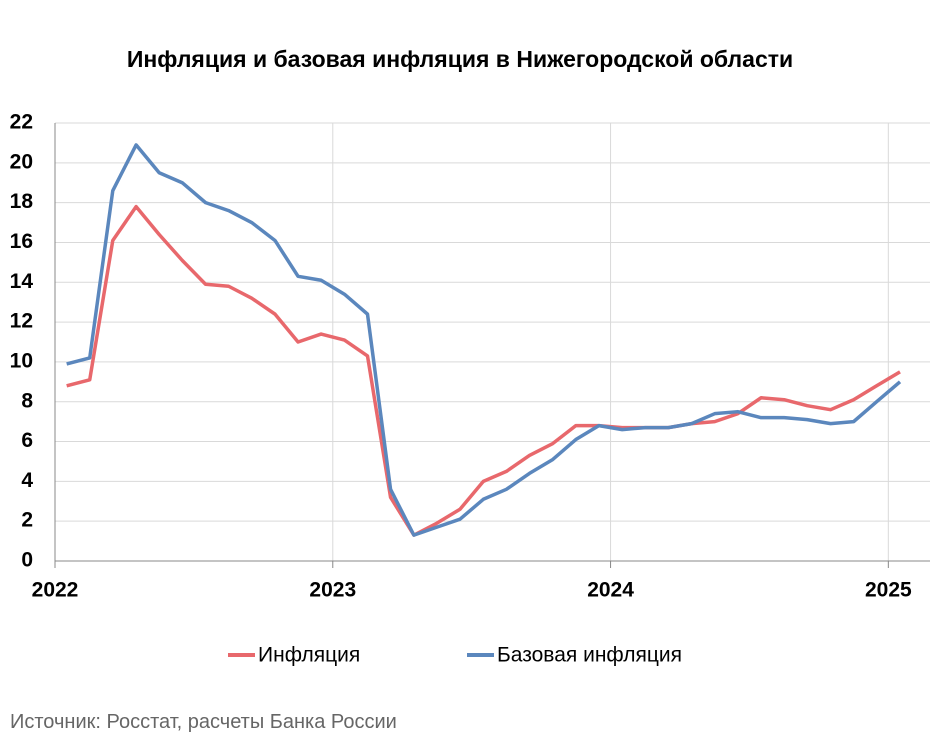  What do you see at coordinates (589, 655) in the screenshot?
I see `legend-label: Базовая инфляция` at bounding box center [589, 655].